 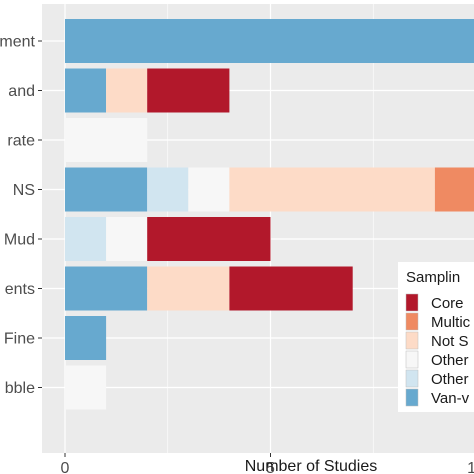 What do you see at coordinates (65, 467) in the screenshot?
I see `x-tick-label: 0` at bounding box center [65, 467].